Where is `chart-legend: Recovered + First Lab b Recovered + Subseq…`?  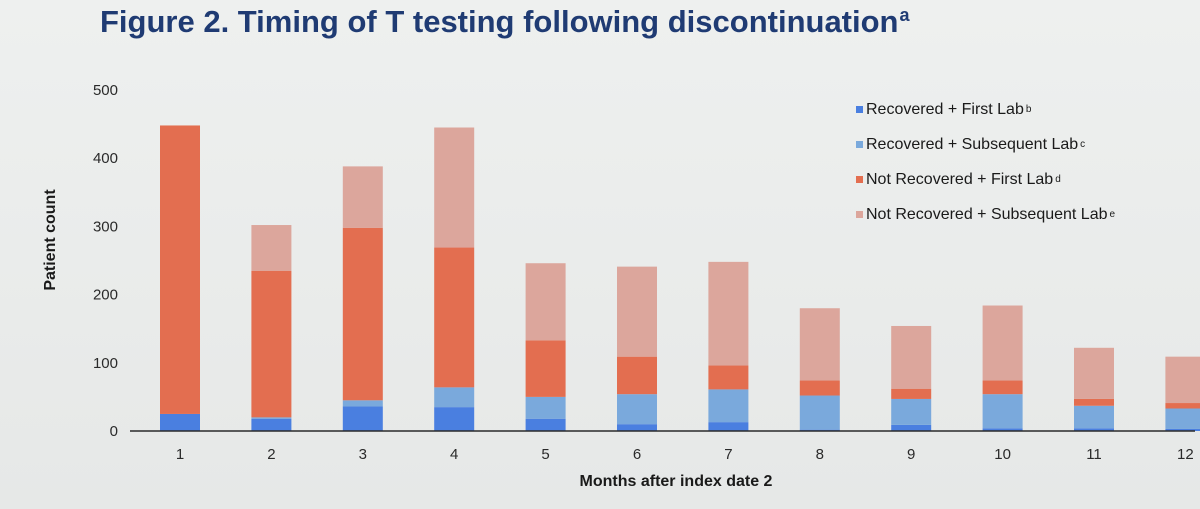 chart-legend: Recovered + First Lab b Recovered + Subseq… is located at coordinates (985, 162).